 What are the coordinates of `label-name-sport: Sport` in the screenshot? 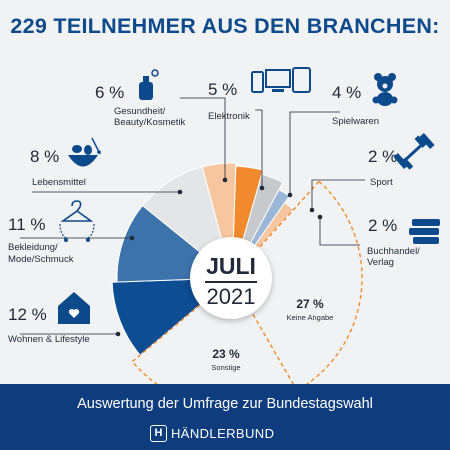 It's located at (381, 182).